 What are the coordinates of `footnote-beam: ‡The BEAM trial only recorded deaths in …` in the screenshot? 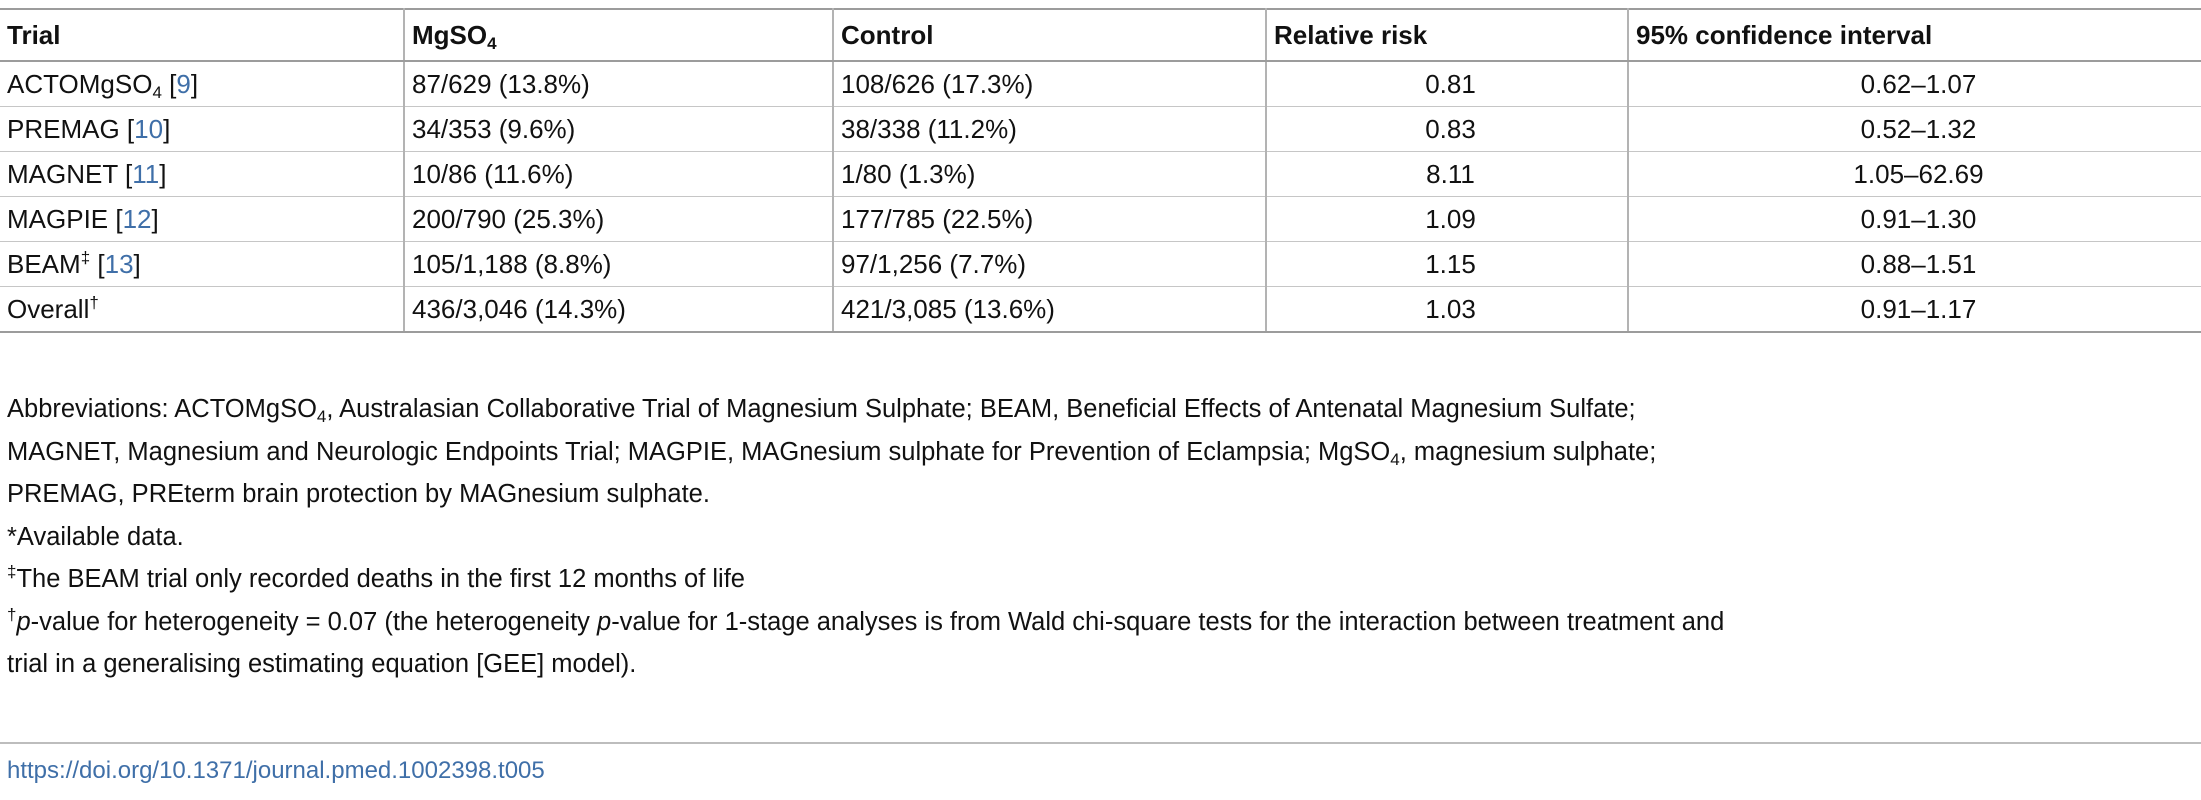 It's located at (1097, 579).